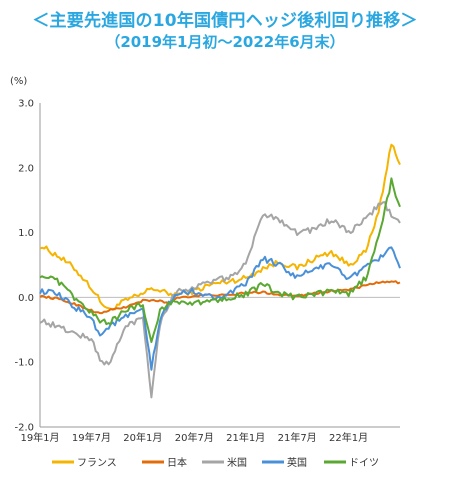 This screenshot has width=450, height=477. I want to click on y-tick-label: -2.0, so click(24, 428).